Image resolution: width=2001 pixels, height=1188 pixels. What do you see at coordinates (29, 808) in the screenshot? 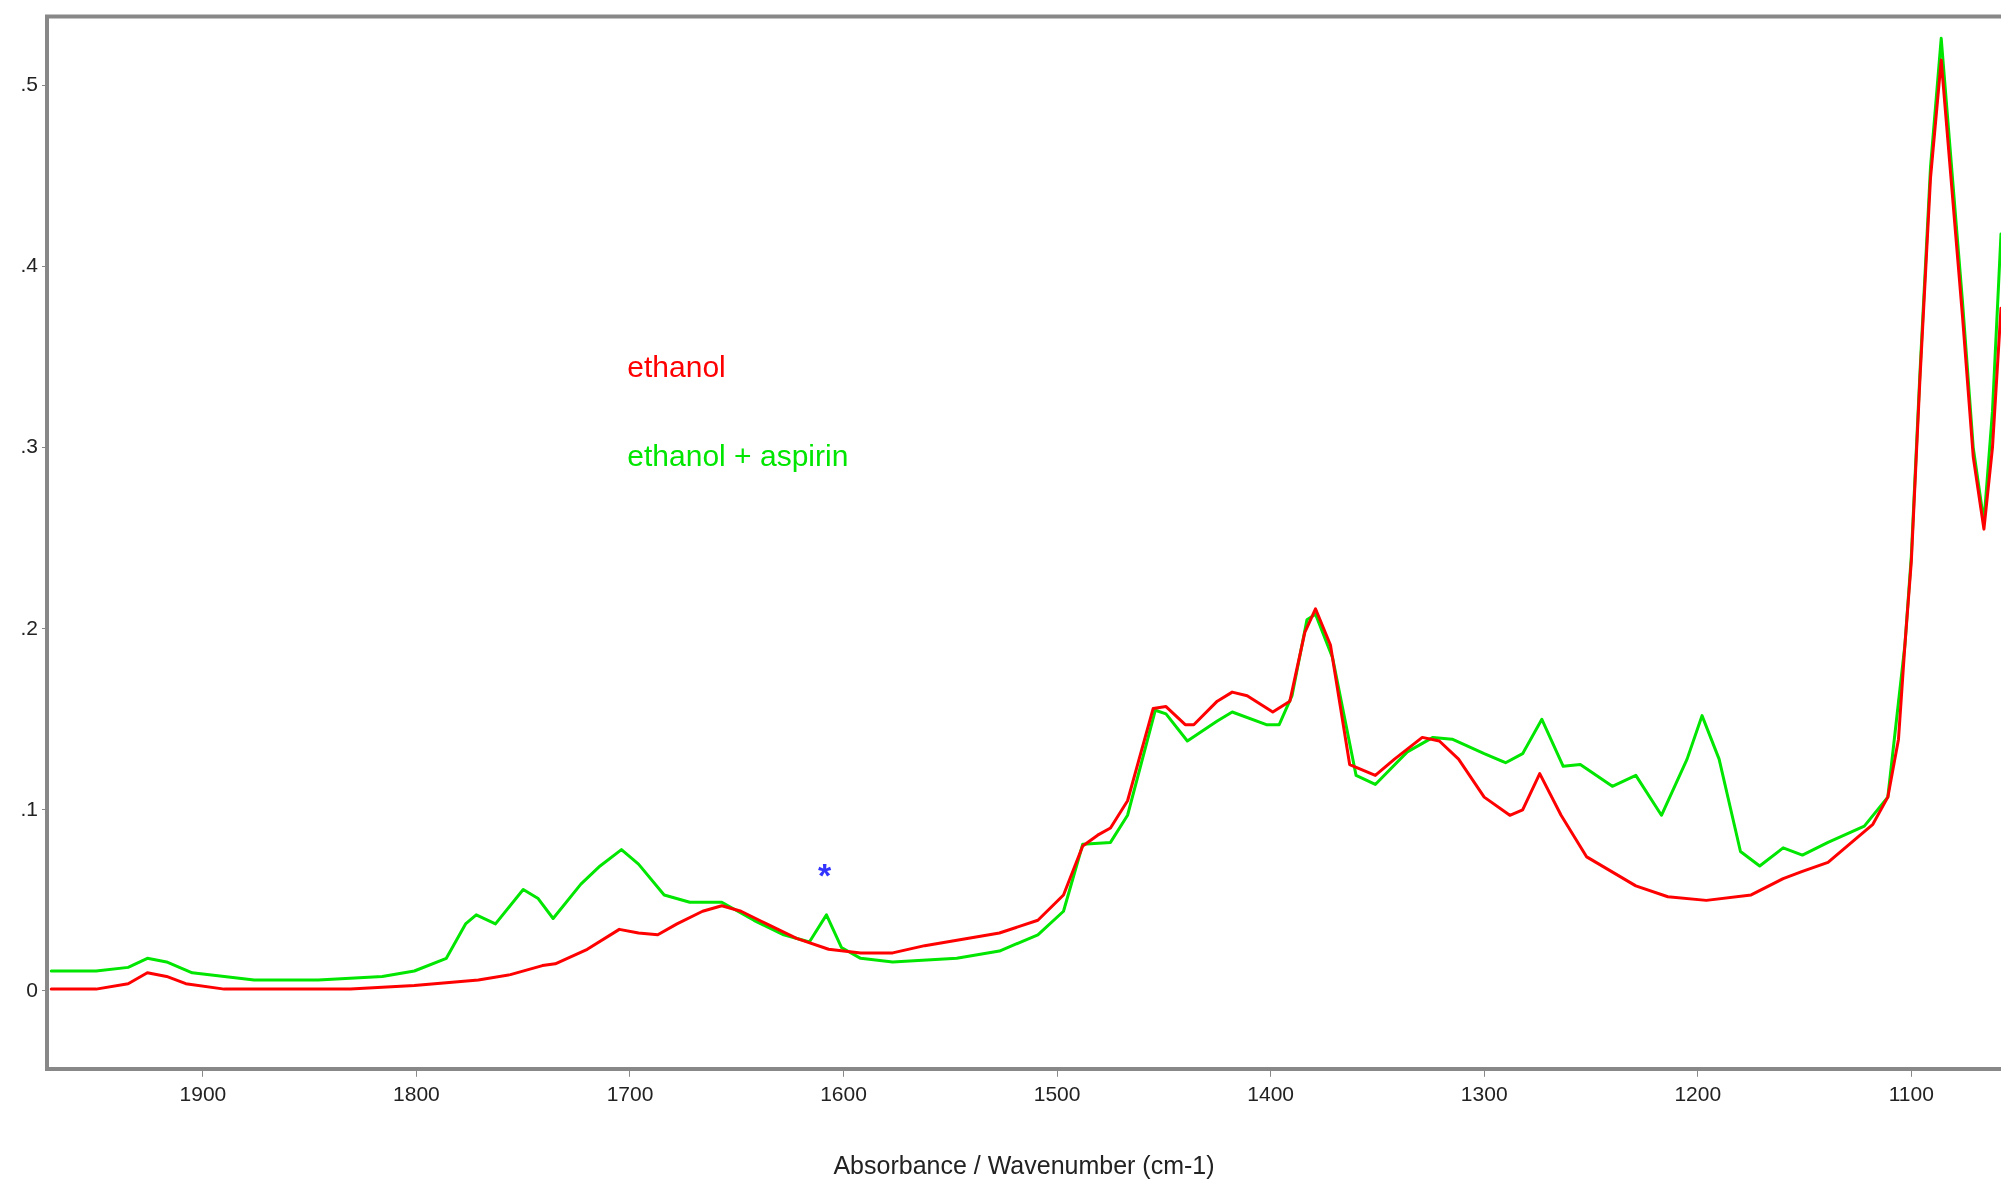
I see `y-tick-label: .1` at bounding box center [29, 808].